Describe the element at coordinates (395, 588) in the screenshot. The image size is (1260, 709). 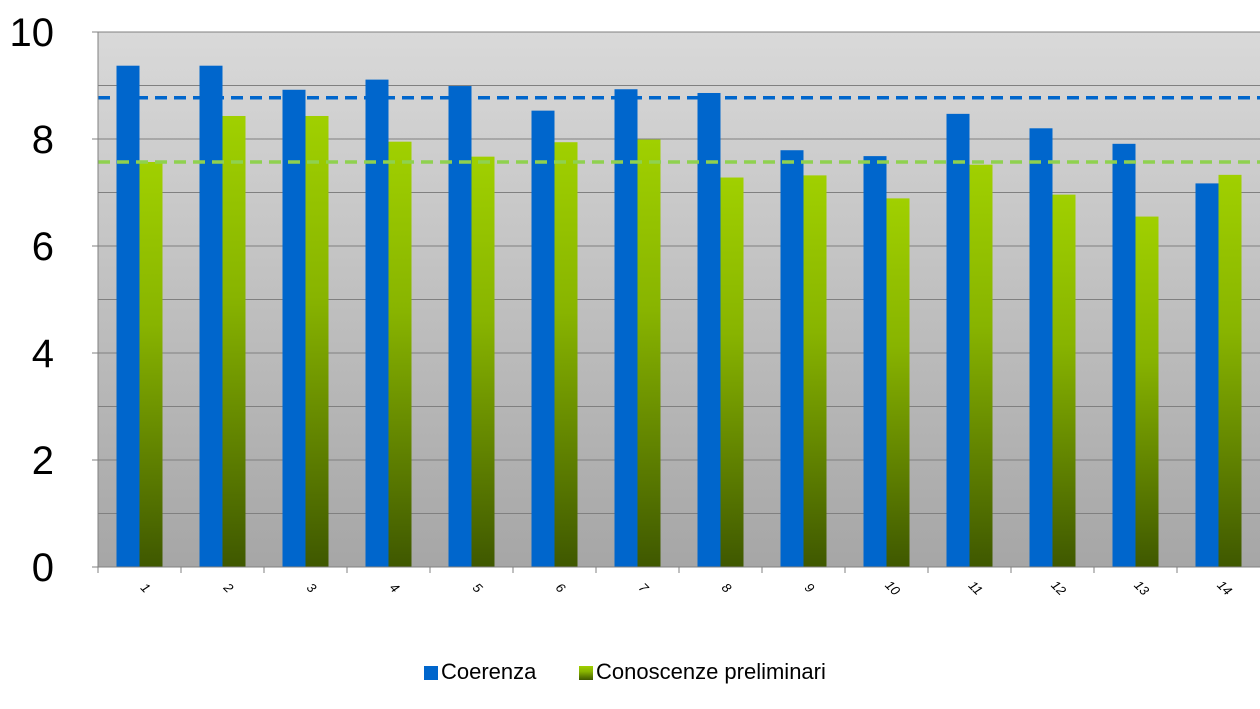
I see `x-tick-label: 4` at that location.